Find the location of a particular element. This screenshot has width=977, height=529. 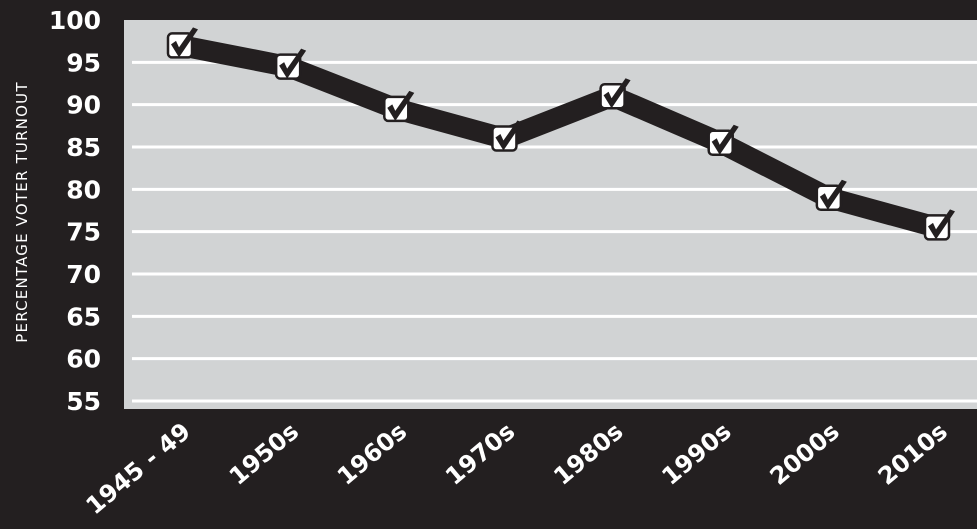

y-axis-ticks: 100 95 90 85 80 75 70 65 60 55 is located at coordinates (75, 211).